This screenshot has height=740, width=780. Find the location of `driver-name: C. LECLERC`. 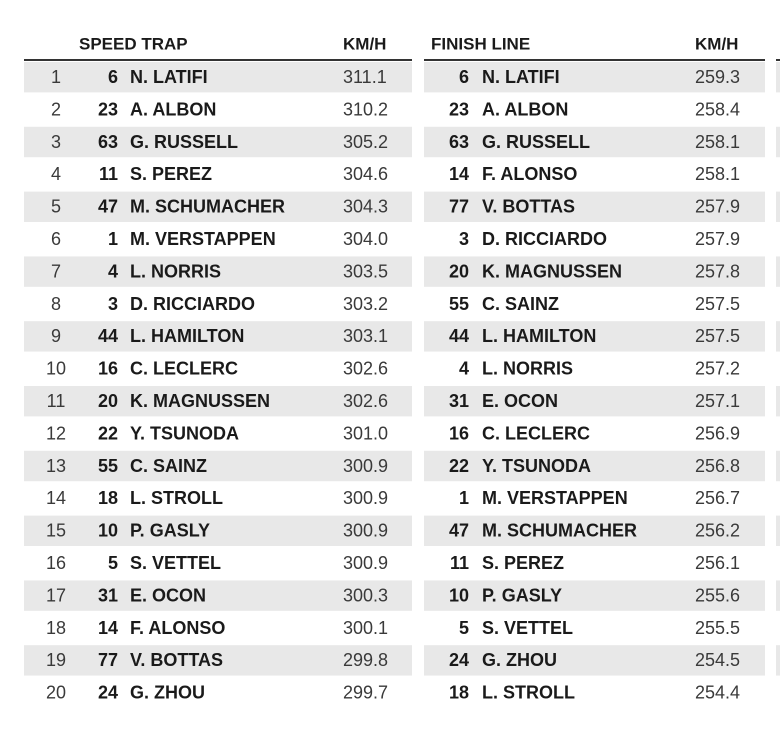

driver-name: C. LECLERC is located at coordinates (536, 433).